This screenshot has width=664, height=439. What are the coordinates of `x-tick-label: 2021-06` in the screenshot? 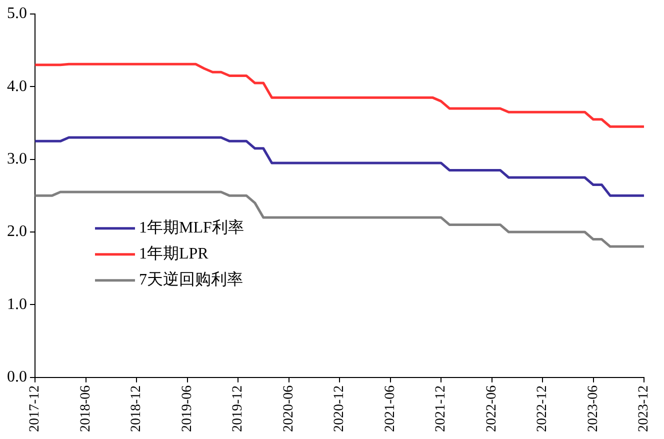 It's located at (390, 408).